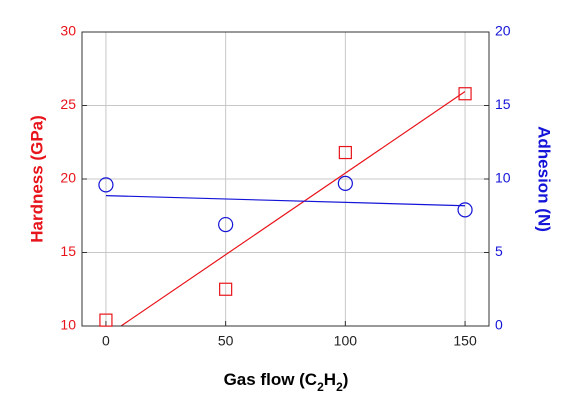 This screenshot has height=400, width=582. Describe the element at coordinates (271, 379) in the screenshot. I see `x-label-part: Gas flow (C` at that location.